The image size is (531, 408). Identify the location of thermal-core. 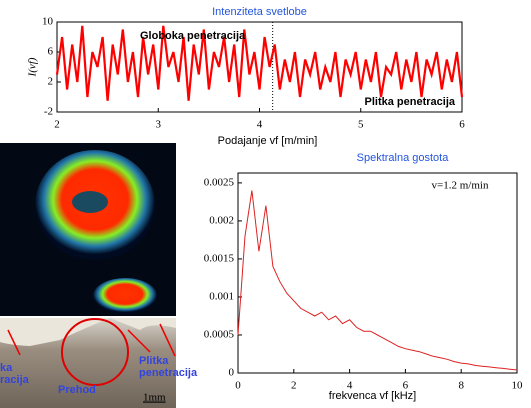
(90, 202).